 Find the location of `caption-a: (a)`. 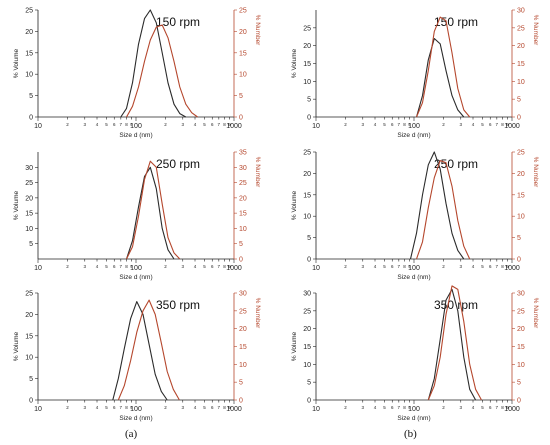

caption-a: (a) is located at coordinates (131, 434).